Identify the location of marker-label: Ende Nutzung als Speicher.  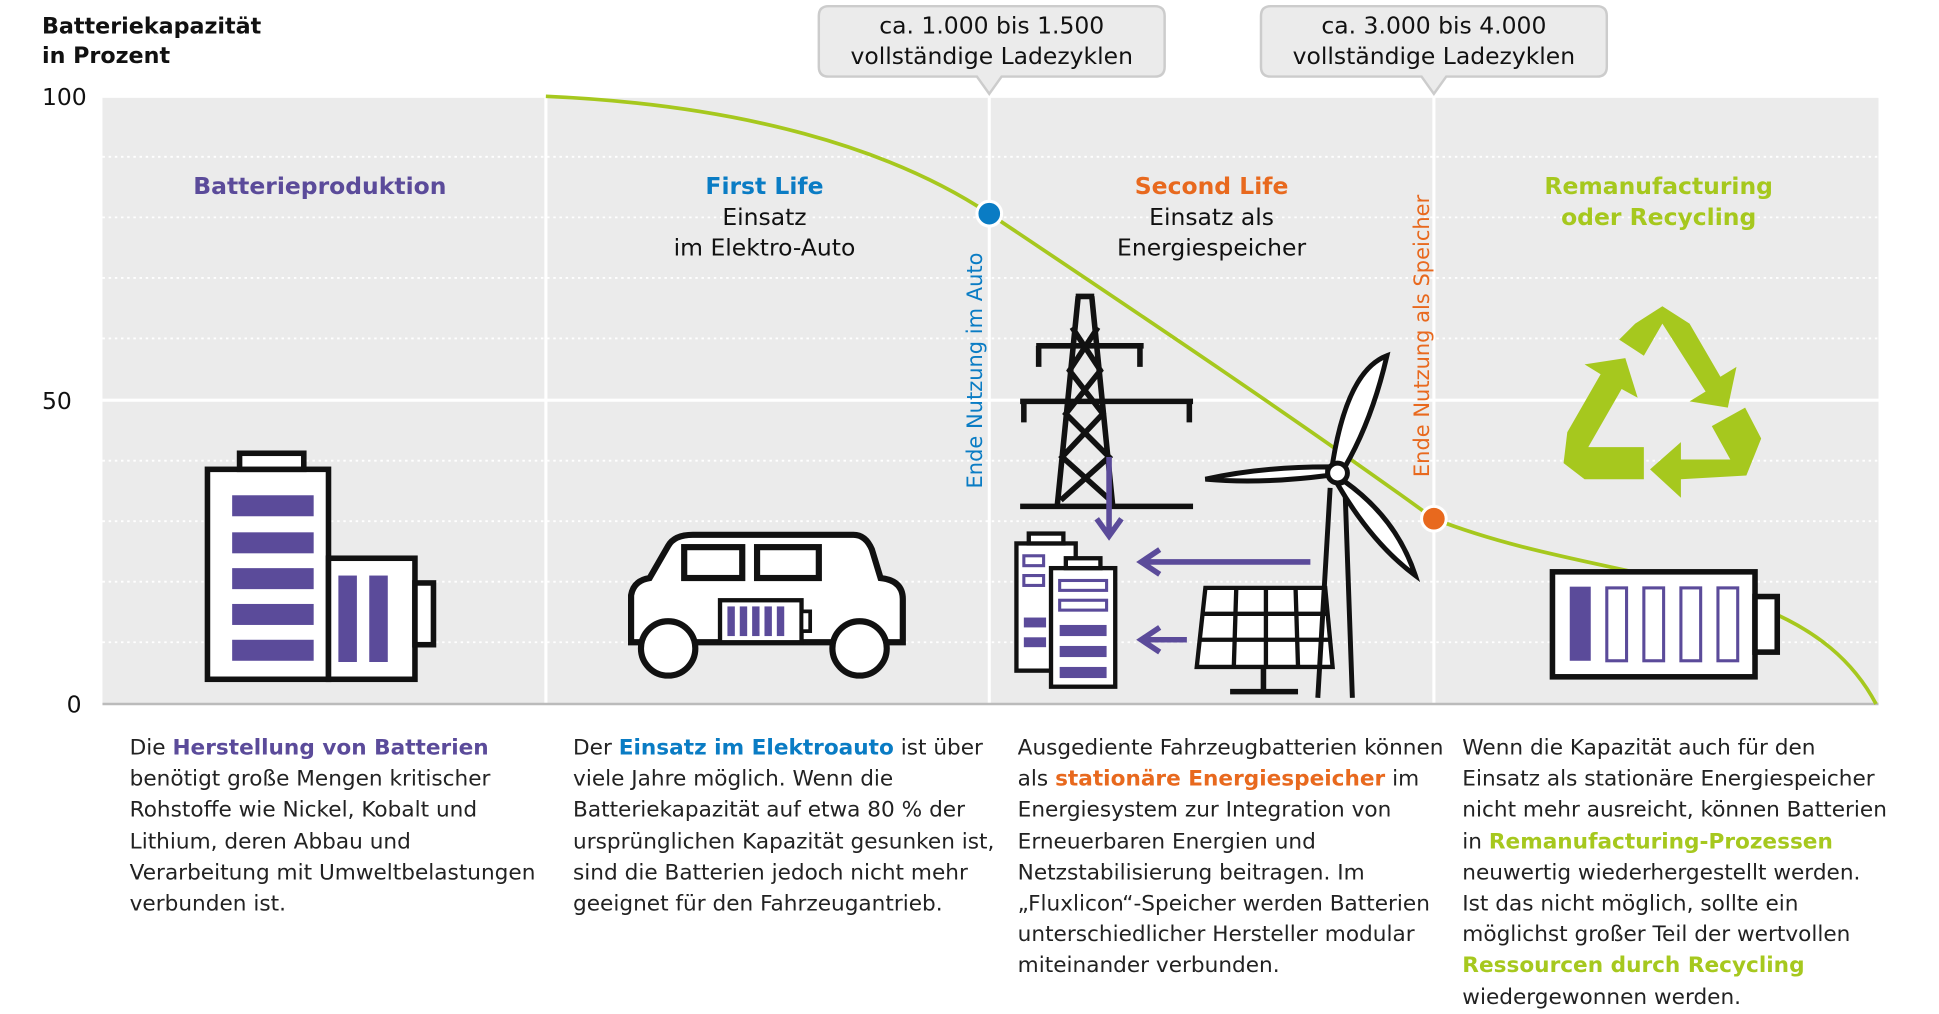
(1422, 335).